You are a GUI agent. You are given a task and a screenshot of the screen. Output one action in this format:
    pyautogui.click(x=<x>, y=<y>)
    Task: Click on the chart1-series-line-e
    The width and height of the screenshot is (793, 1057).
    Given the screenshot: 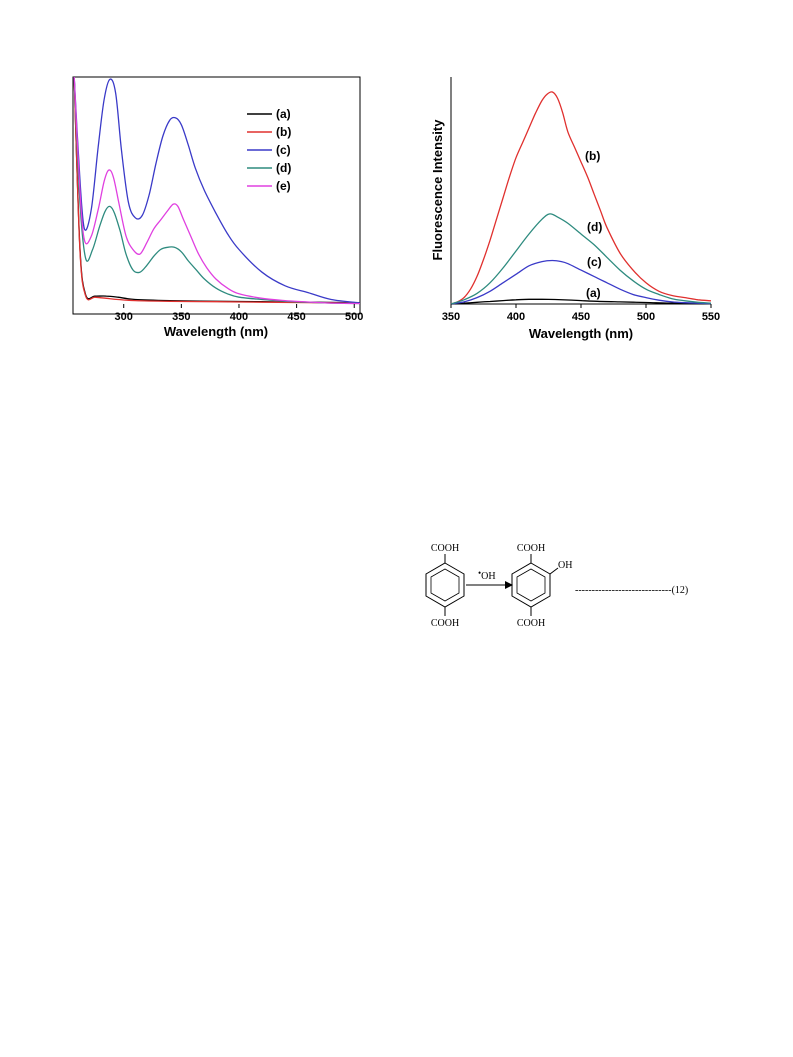 What is the action you would take?
    pyautogui.click(x=217, y=190)
    